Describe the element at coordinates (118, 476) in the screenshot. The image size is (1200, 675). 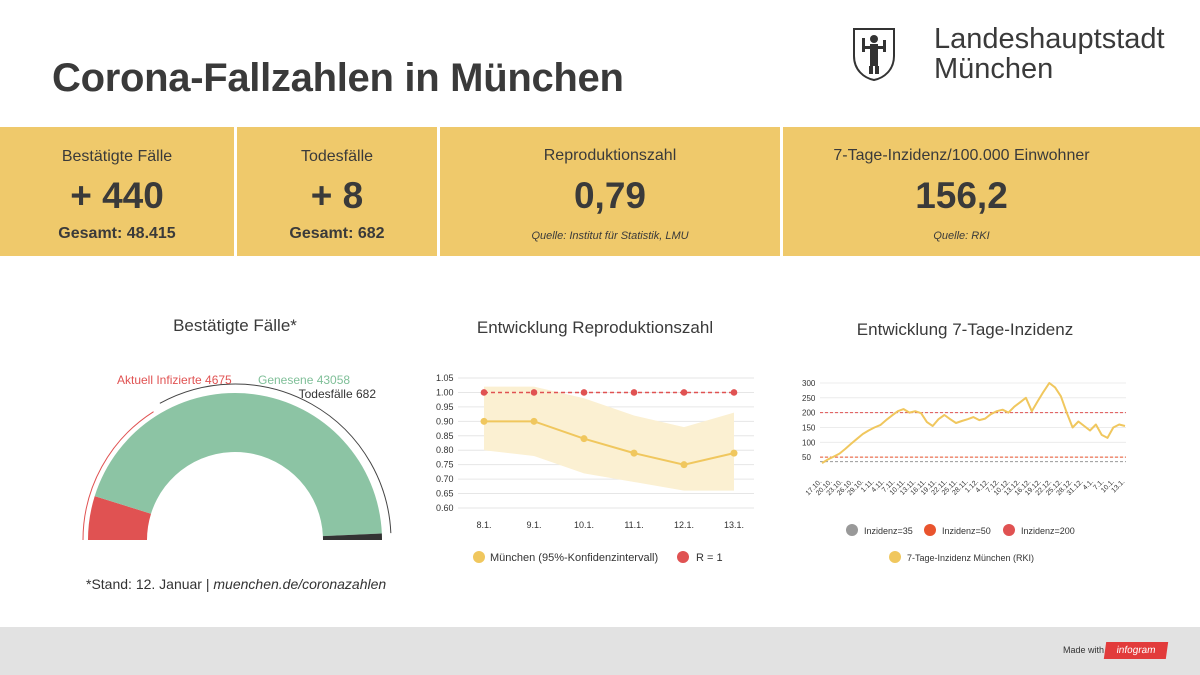
I see `gauge-leader-infected` at that location.